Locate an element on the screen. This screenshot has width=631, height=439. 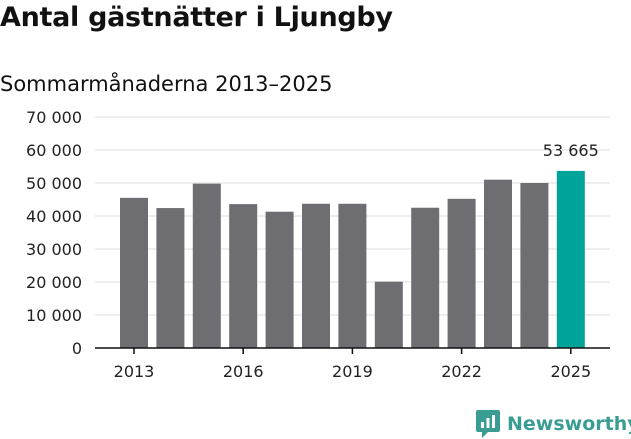
chart-title: Antal gästnätter i Ljungby is located at coordinates (196, 17).